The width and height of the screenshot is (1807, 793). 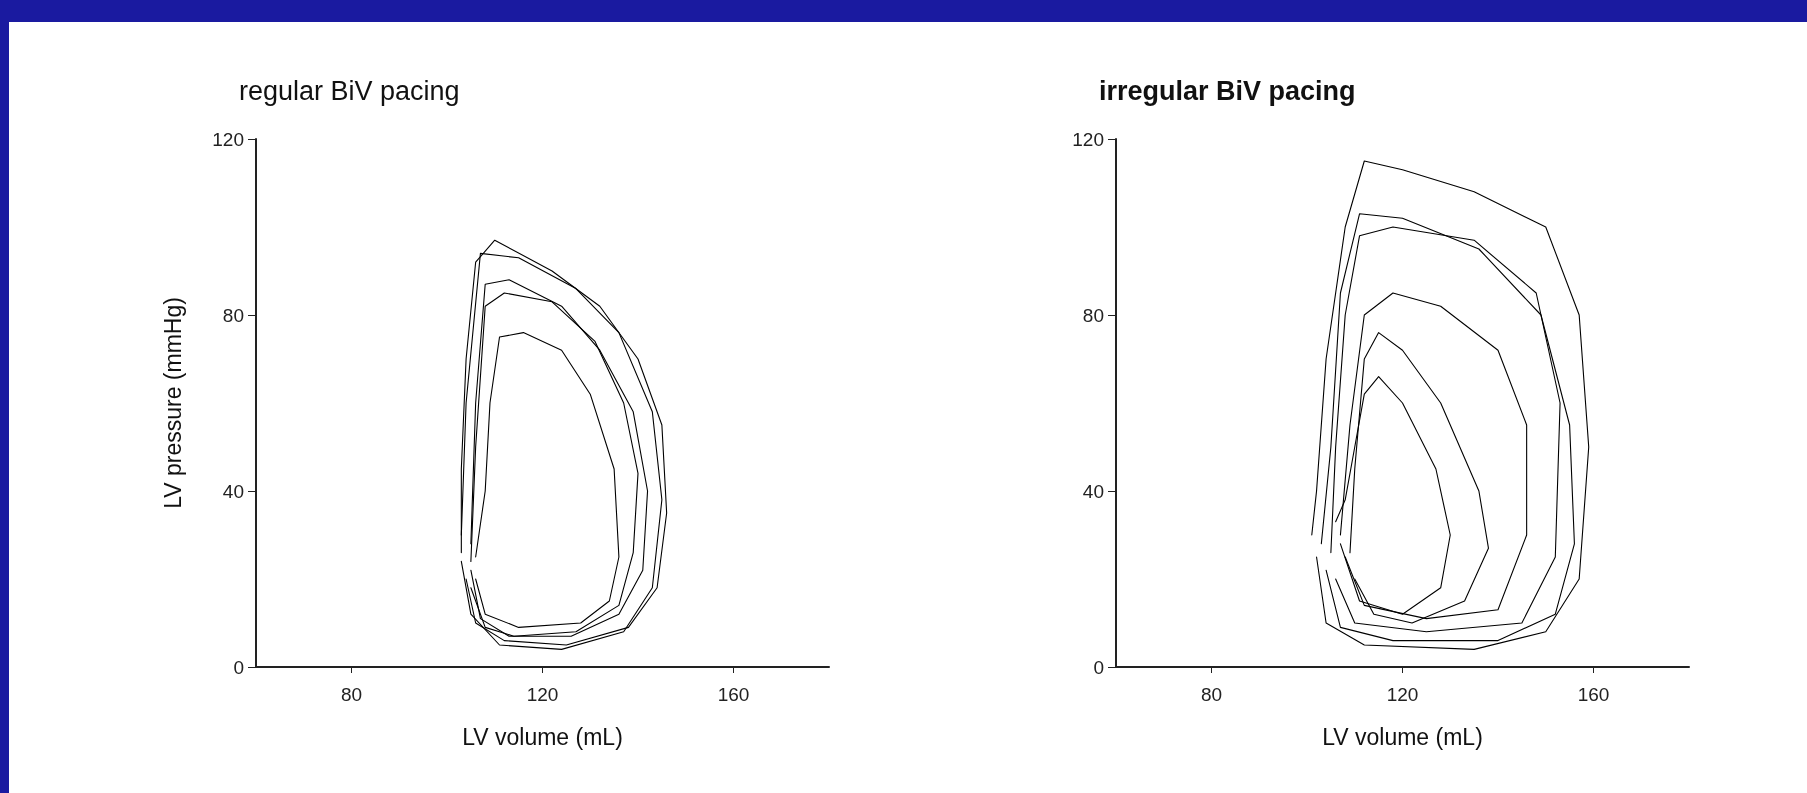 What do you see at coordinates (349, 90) in the screenshot?
I see `chart-title: regular BiV pacing` at bounding box center [349, 90].